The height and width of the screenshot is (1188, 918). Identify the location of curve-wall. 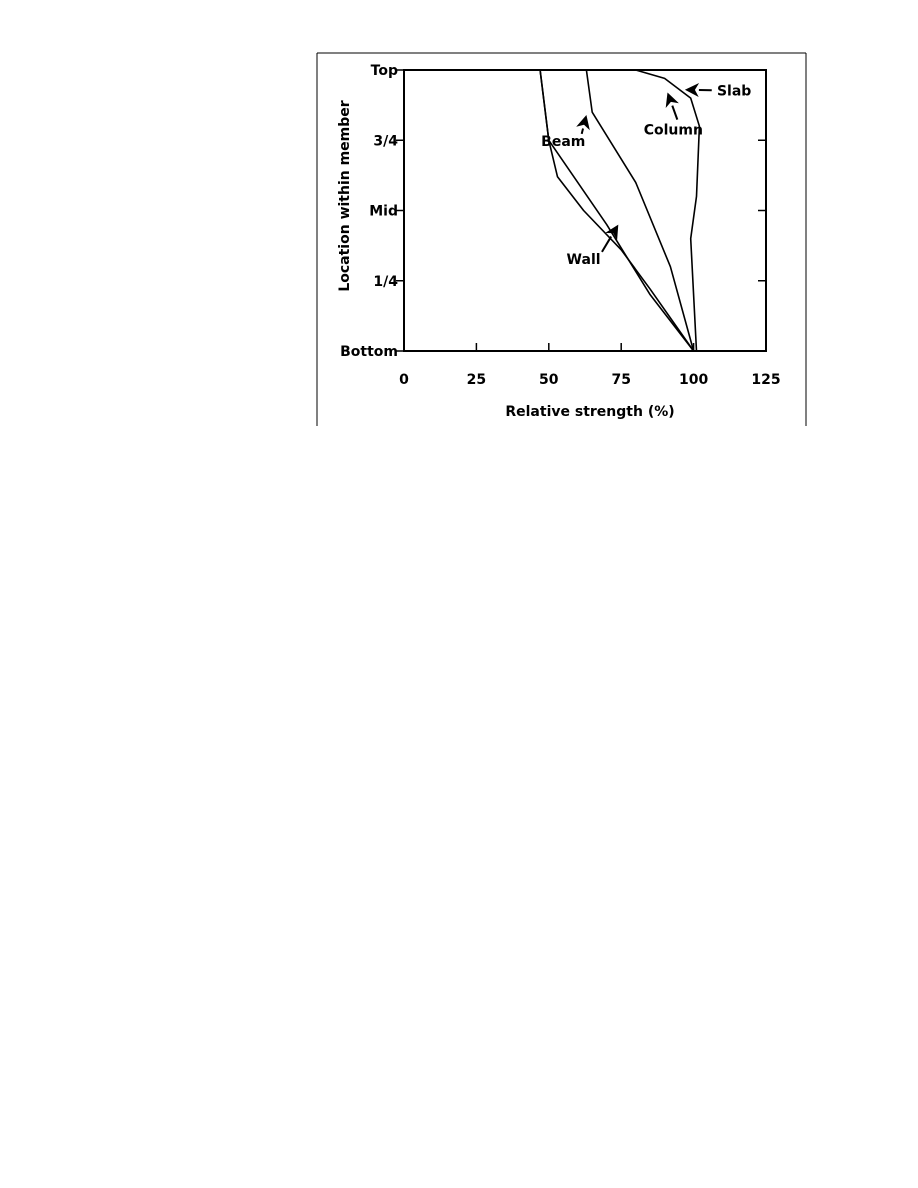
(617, 210).